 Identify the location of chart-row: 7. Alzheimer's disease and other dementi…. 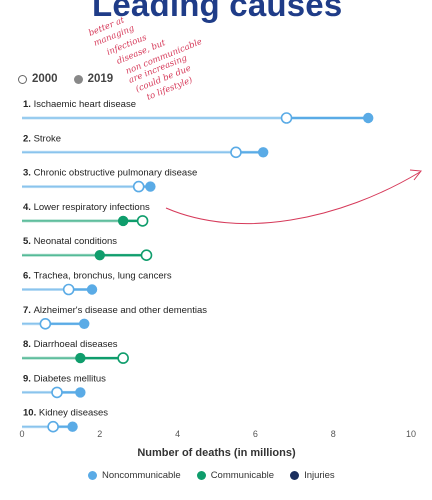
(114, 317).